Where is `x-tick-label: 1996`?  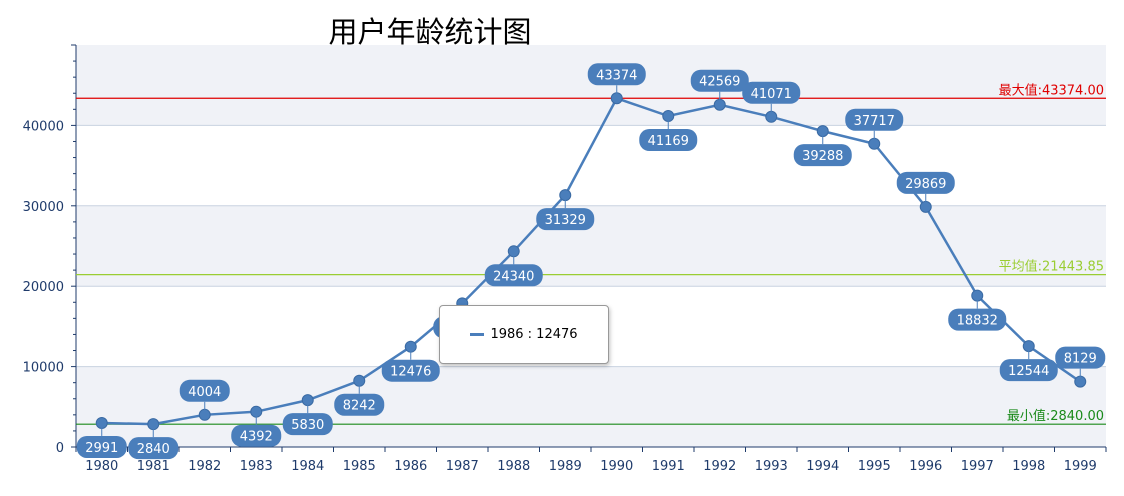 x-tick-label: 1996 is located at coordinates (925, 466).